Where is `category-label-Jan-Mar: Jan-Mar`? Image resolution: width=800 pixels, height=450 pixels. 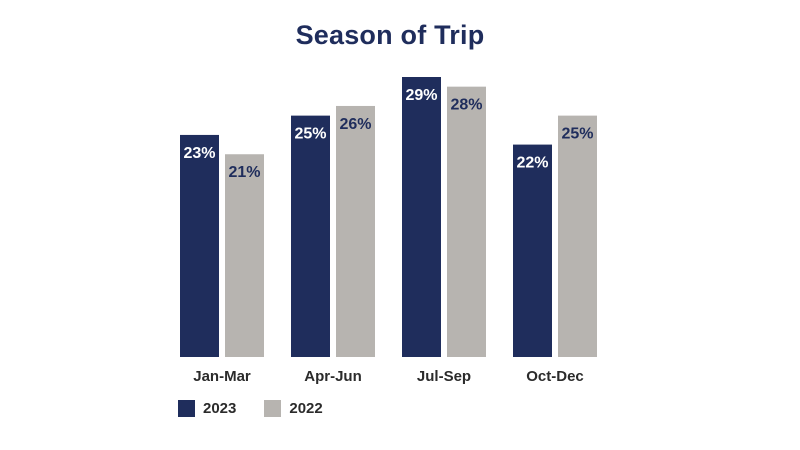
category-label-Jan-Mar: Jan-Mar is located at coordinates (222, 376).